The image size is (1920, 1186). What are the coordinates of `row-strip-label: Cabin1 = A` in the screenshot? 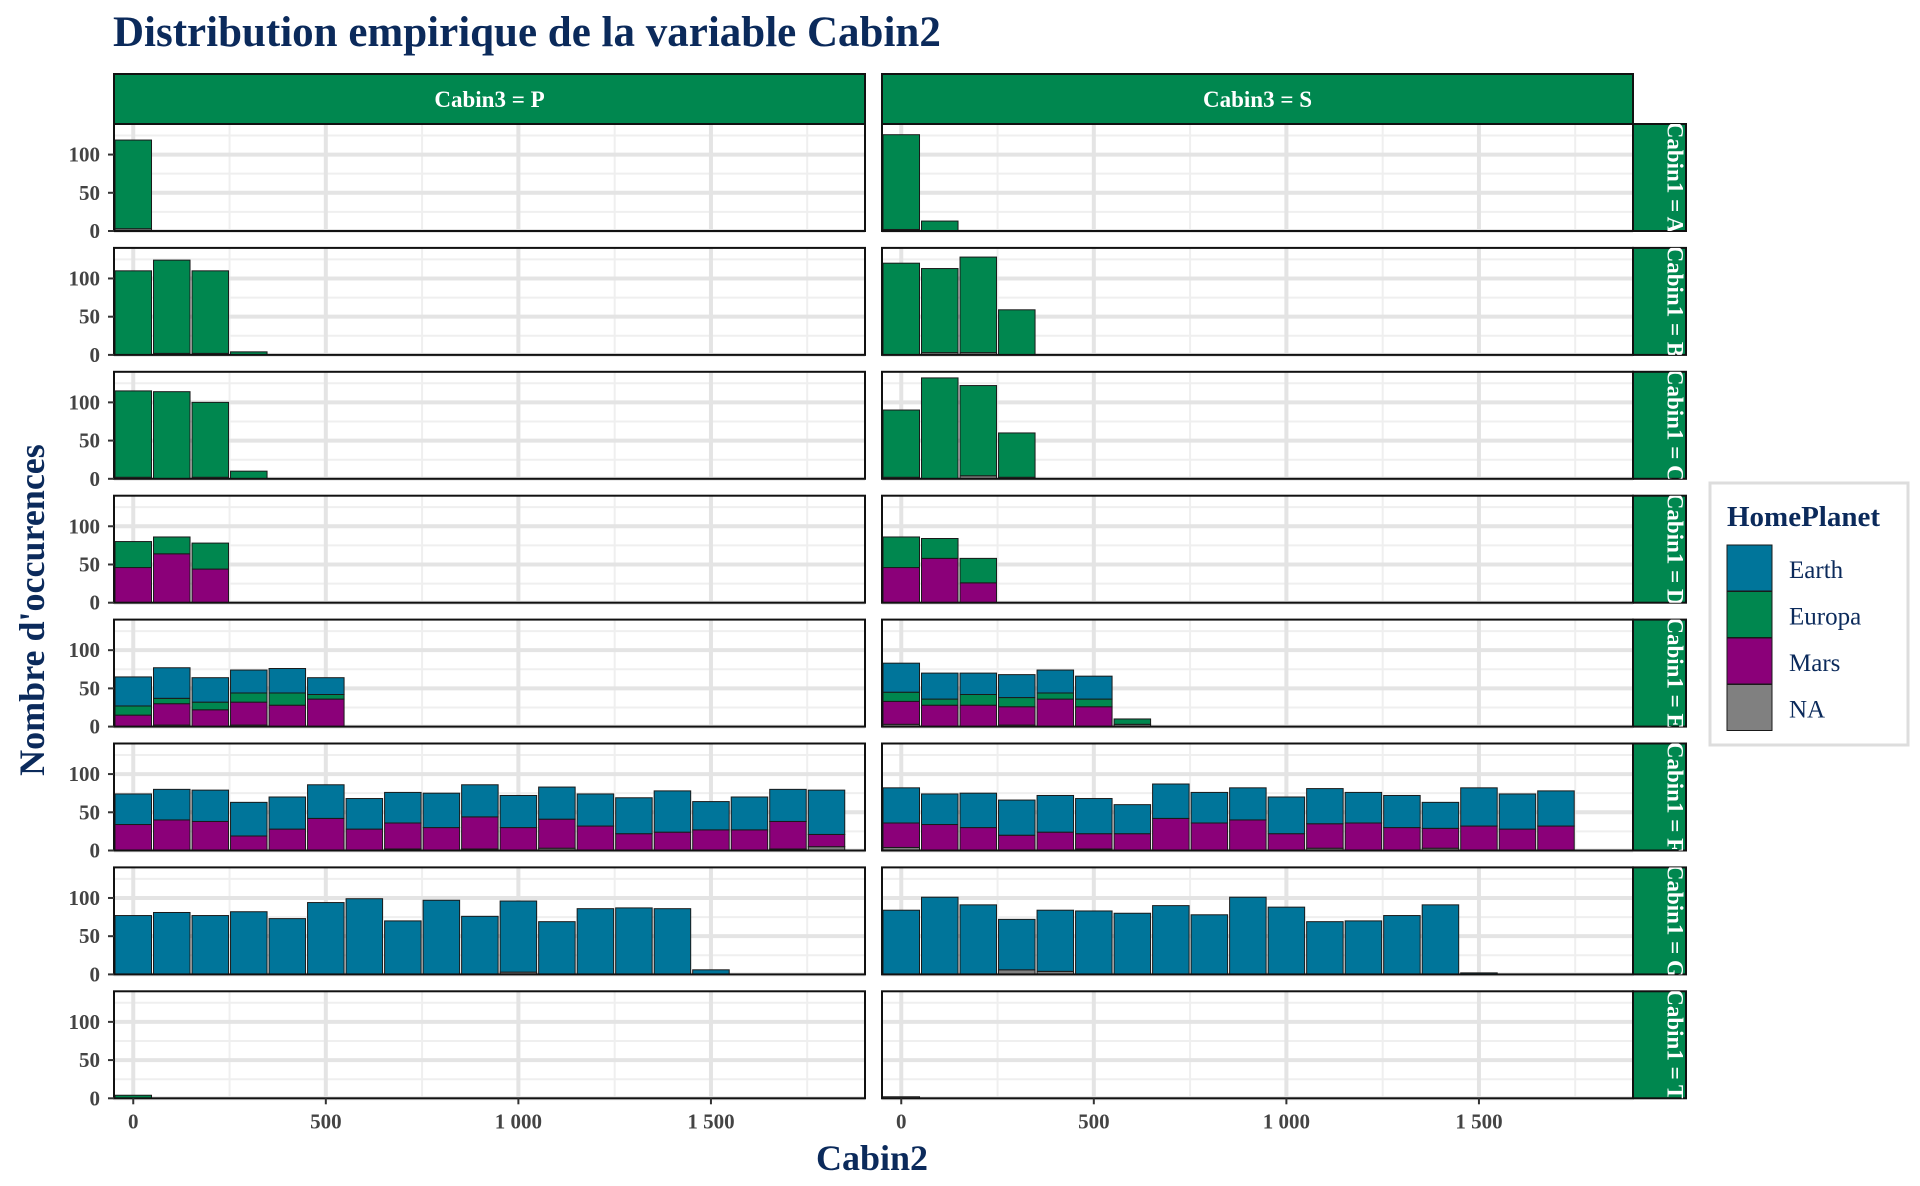 It's located at (1675, 178).